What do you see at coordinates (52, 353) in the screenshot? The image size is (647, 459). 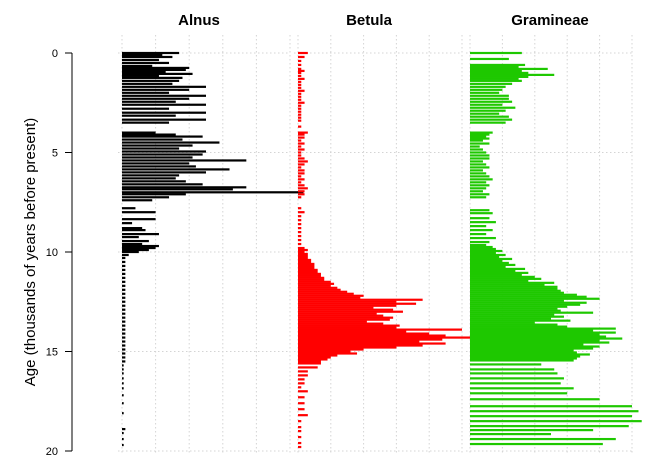 I see `y-tick-label: 15` at bounding box center [52, 353].